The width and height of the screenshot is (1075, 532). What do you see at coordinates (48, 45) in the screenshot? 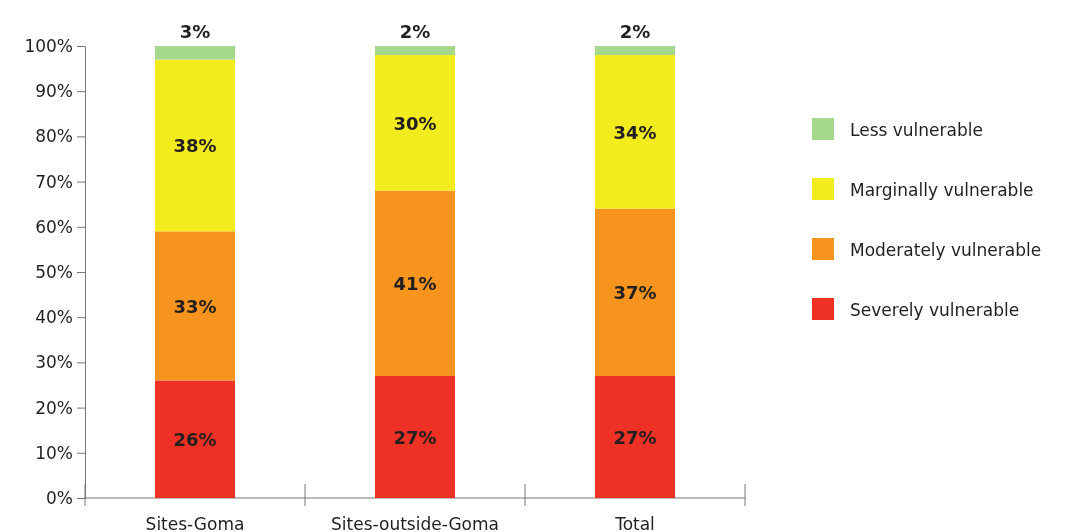
I see `y-tick-label: 100%` at bounding box center [48, 45].